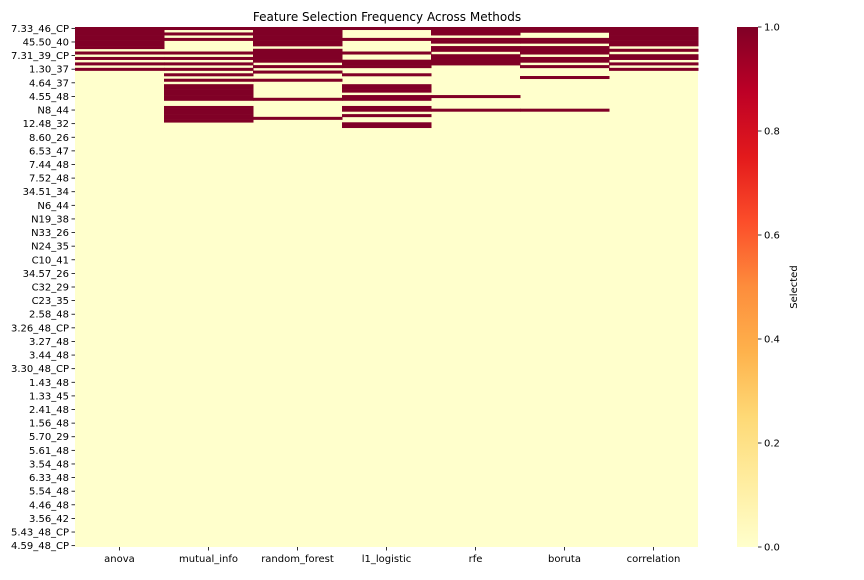 This screenshot has width=864, height=580. Describe the element at coordinates (50, 288) in the screenshot. I see `y-tick-label: C32_29` at that location.